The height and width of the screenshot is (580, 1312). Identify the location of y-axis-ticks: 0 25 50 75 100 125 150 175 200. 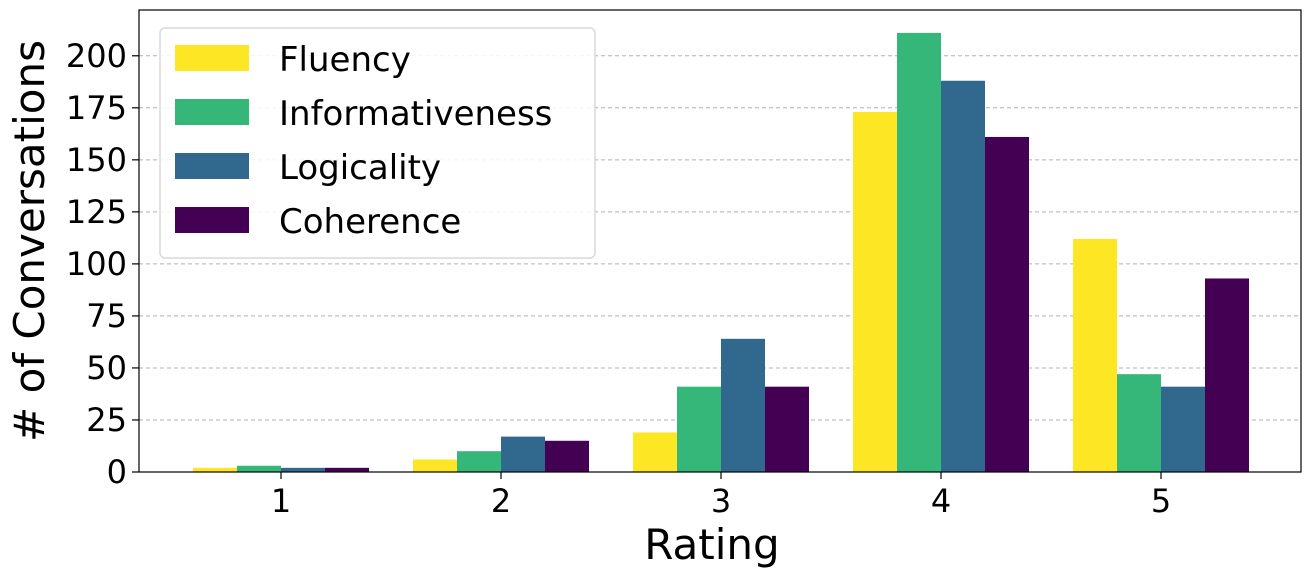
(102, 264).